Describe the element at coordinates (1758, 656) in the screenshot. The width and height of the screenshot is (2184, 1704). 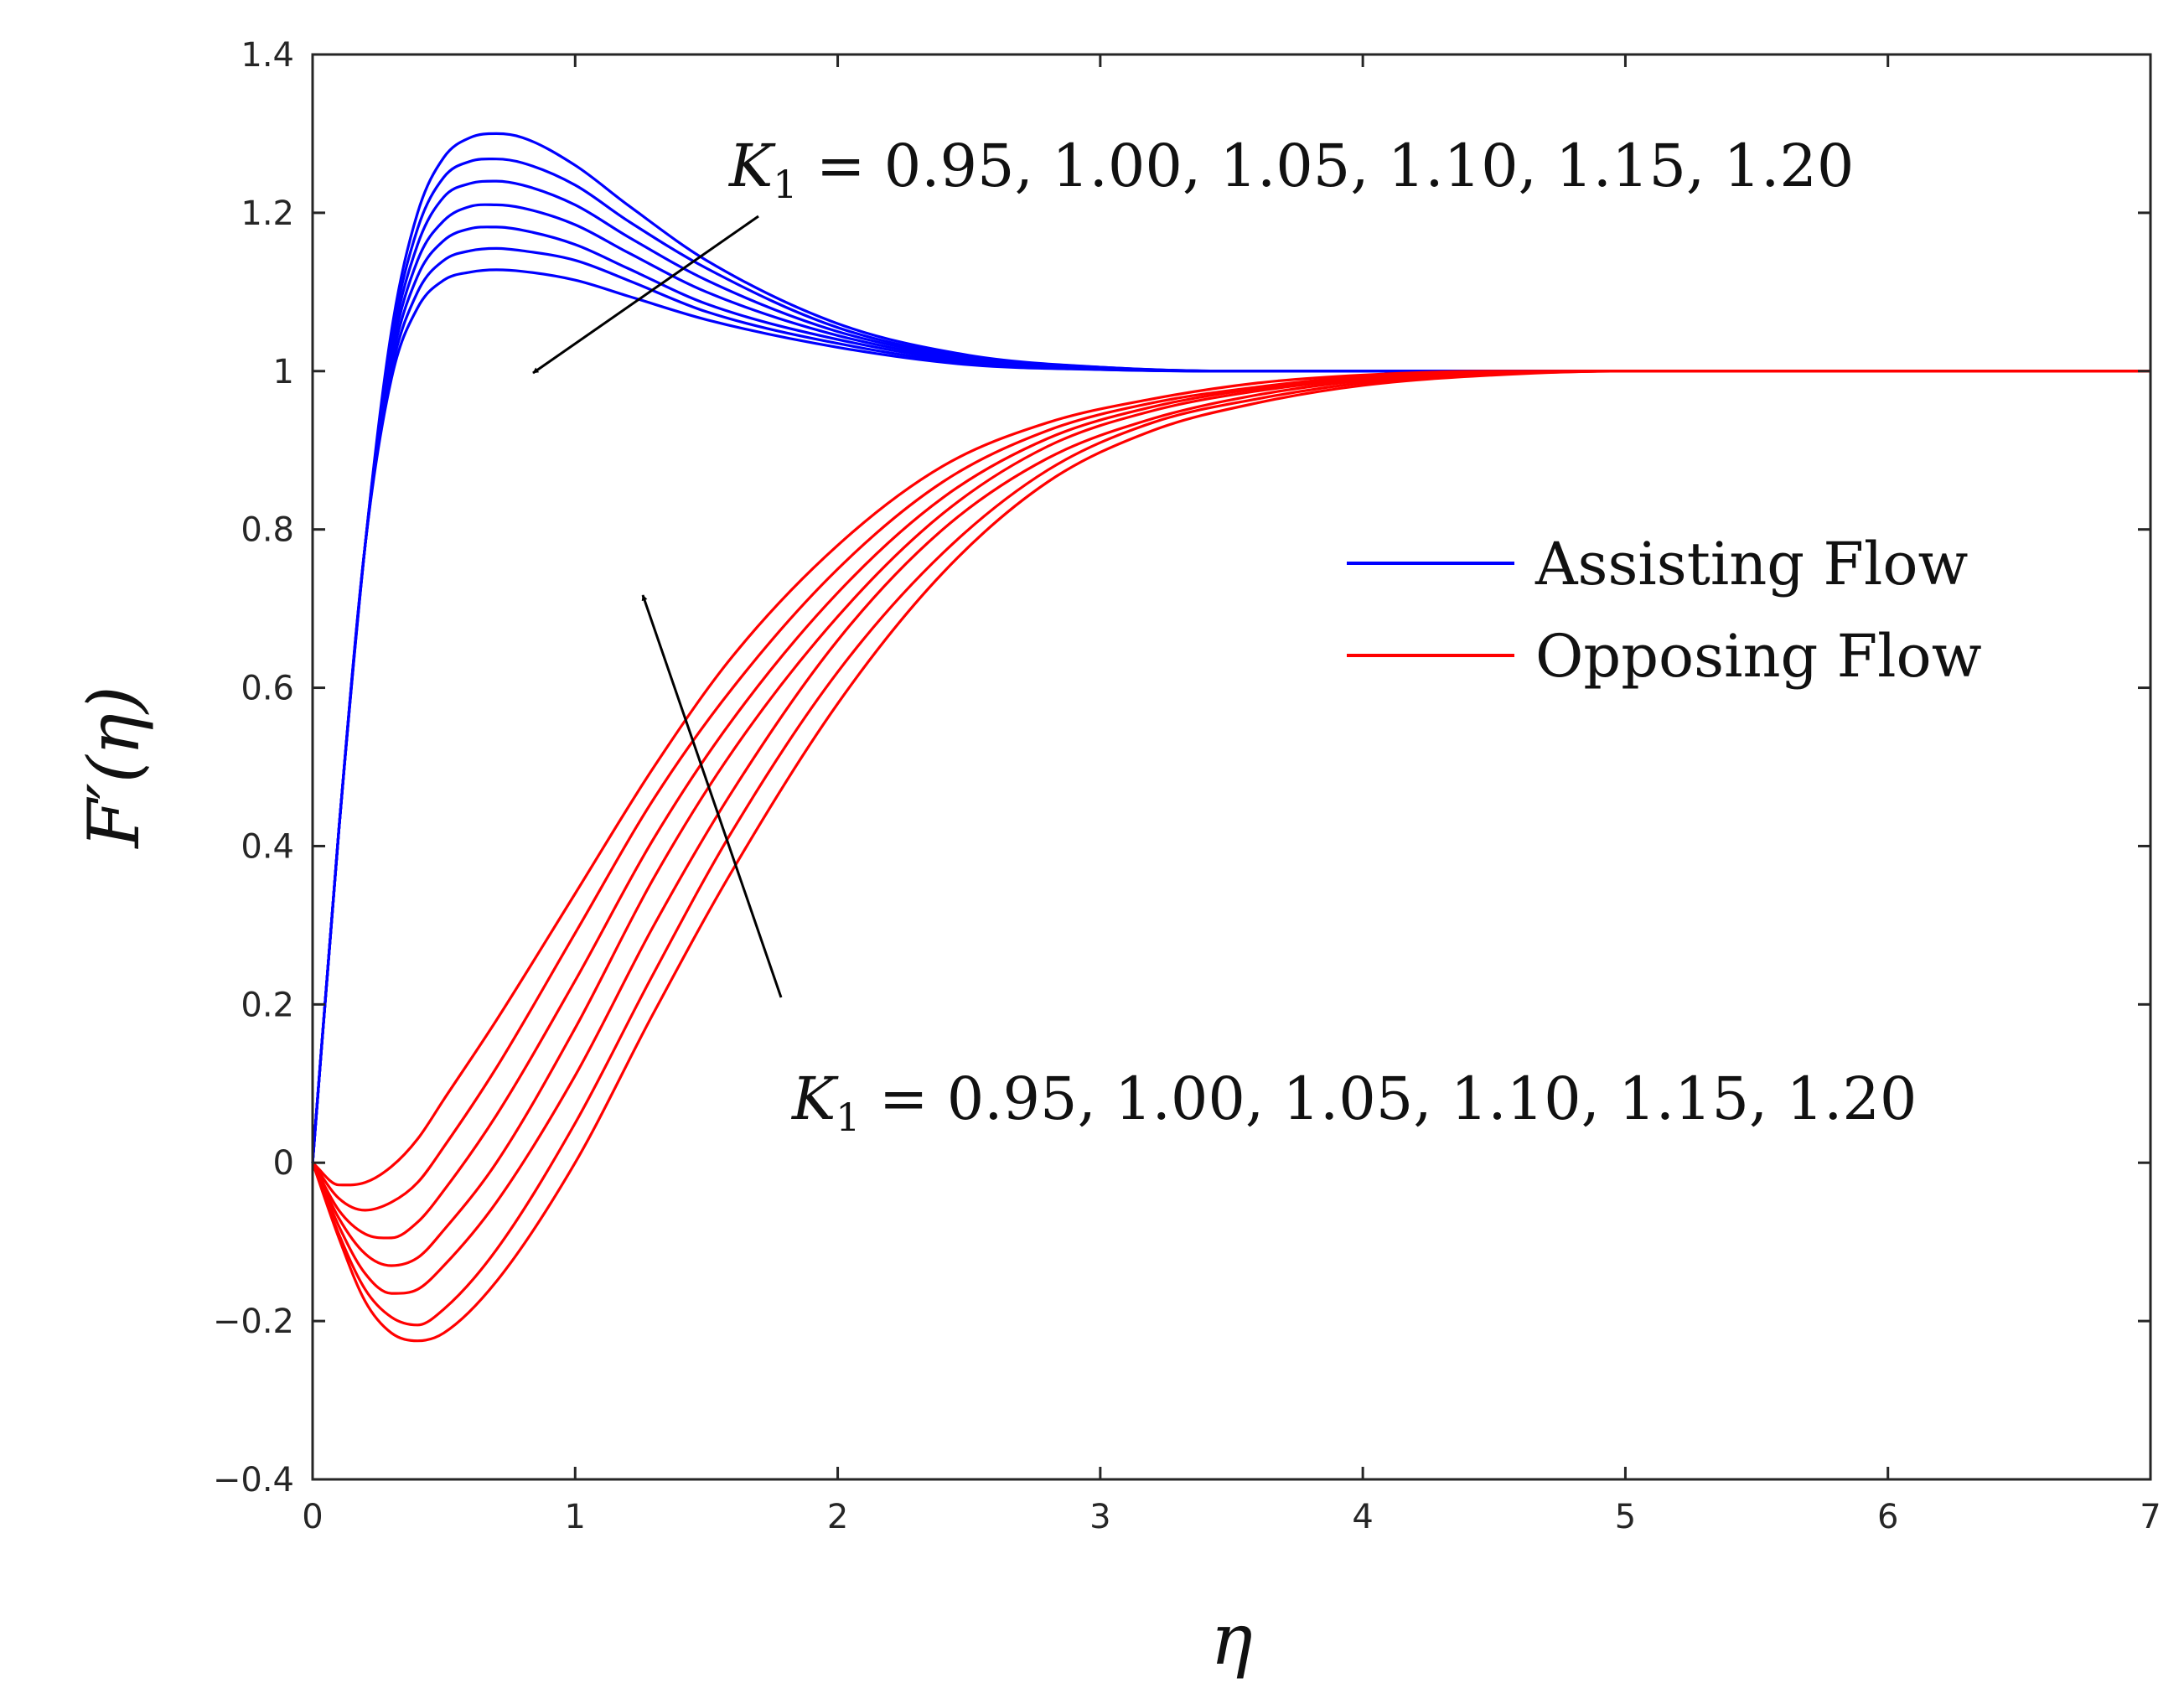
I see `legend-label-1: Opposing Flow` at that location.